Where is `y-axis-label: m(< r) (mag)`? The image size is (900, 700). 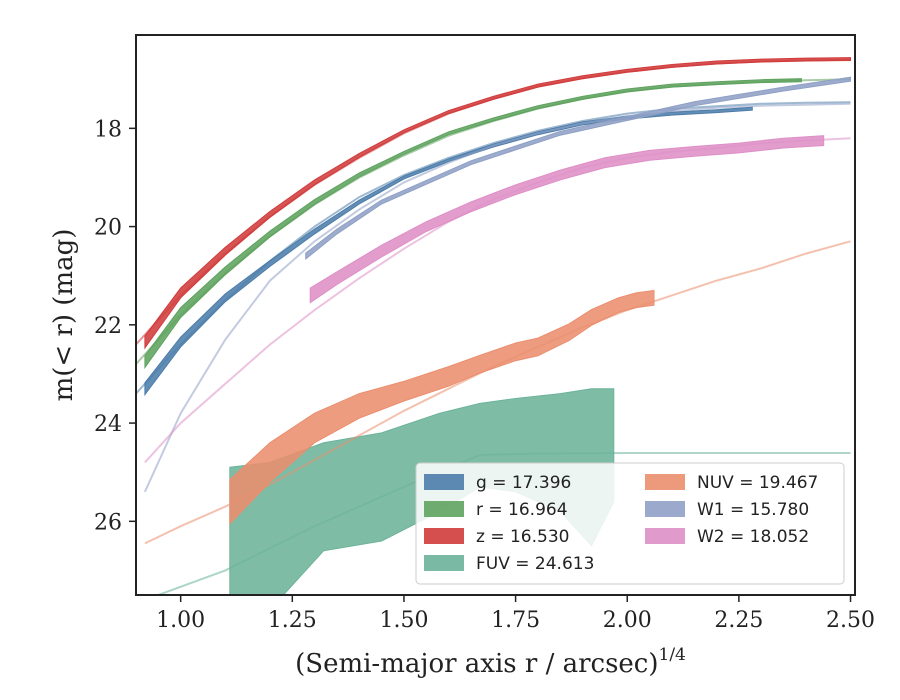 y-axis-label: m(< r) (mag) is located at coordinates (64, 315).